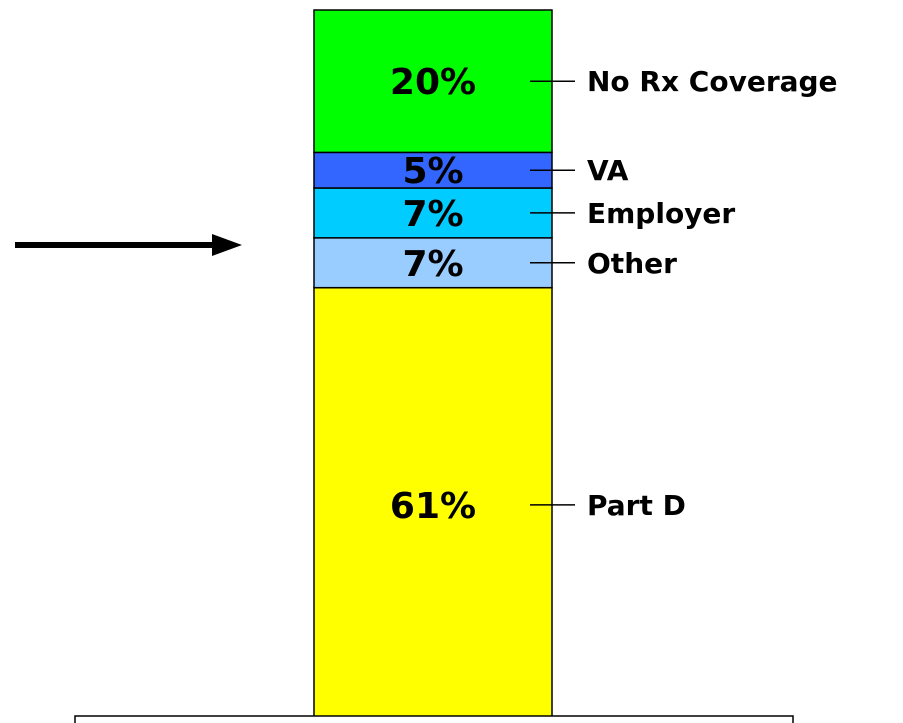  Describe the element at coordinates (608, 170) in the screenshot. I see `series-label: VA` at that location.